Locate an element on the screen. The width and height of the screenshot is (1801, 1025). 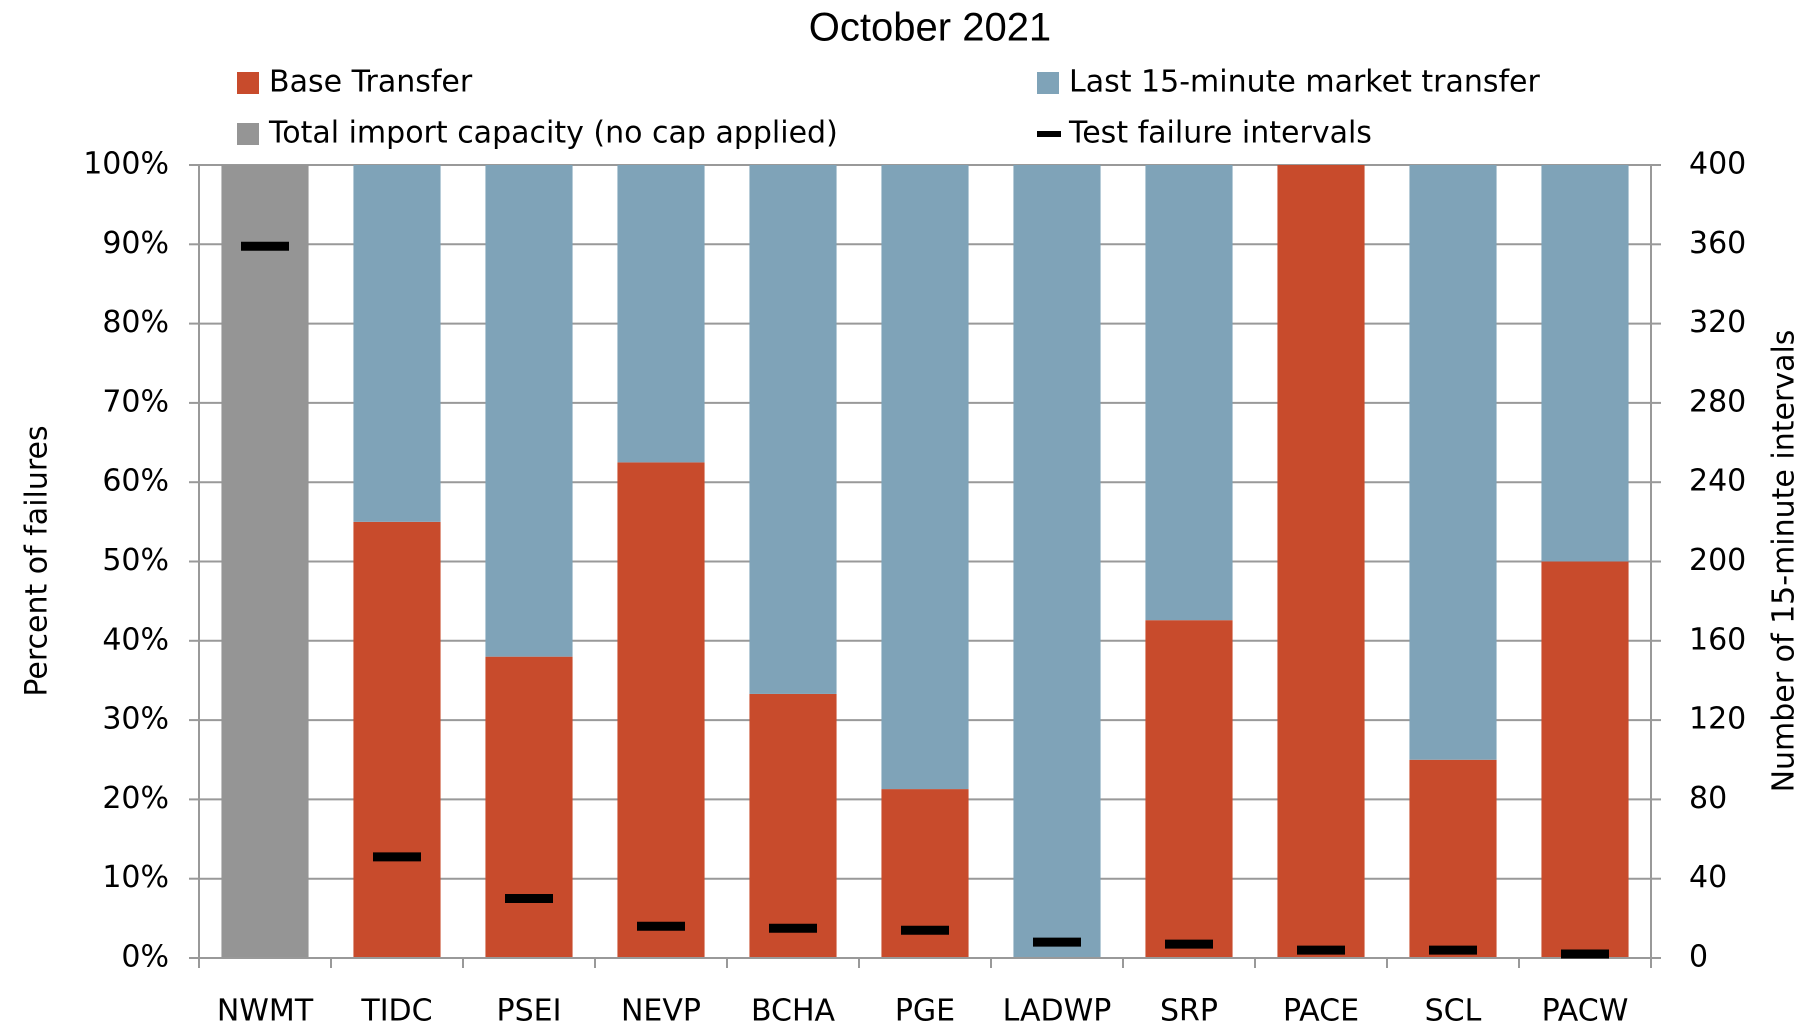
chart-title: October 2021 is located at coordinates (930, 28).